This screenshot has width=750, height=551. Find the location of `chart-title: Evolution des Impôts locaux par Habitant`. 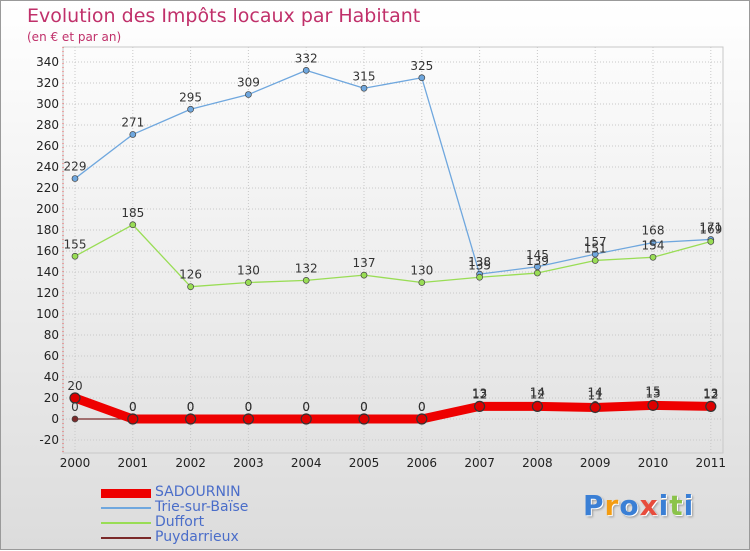

chart-title: Evolution des Impôts locaux par Habitant is located at coordinates (224, 16).